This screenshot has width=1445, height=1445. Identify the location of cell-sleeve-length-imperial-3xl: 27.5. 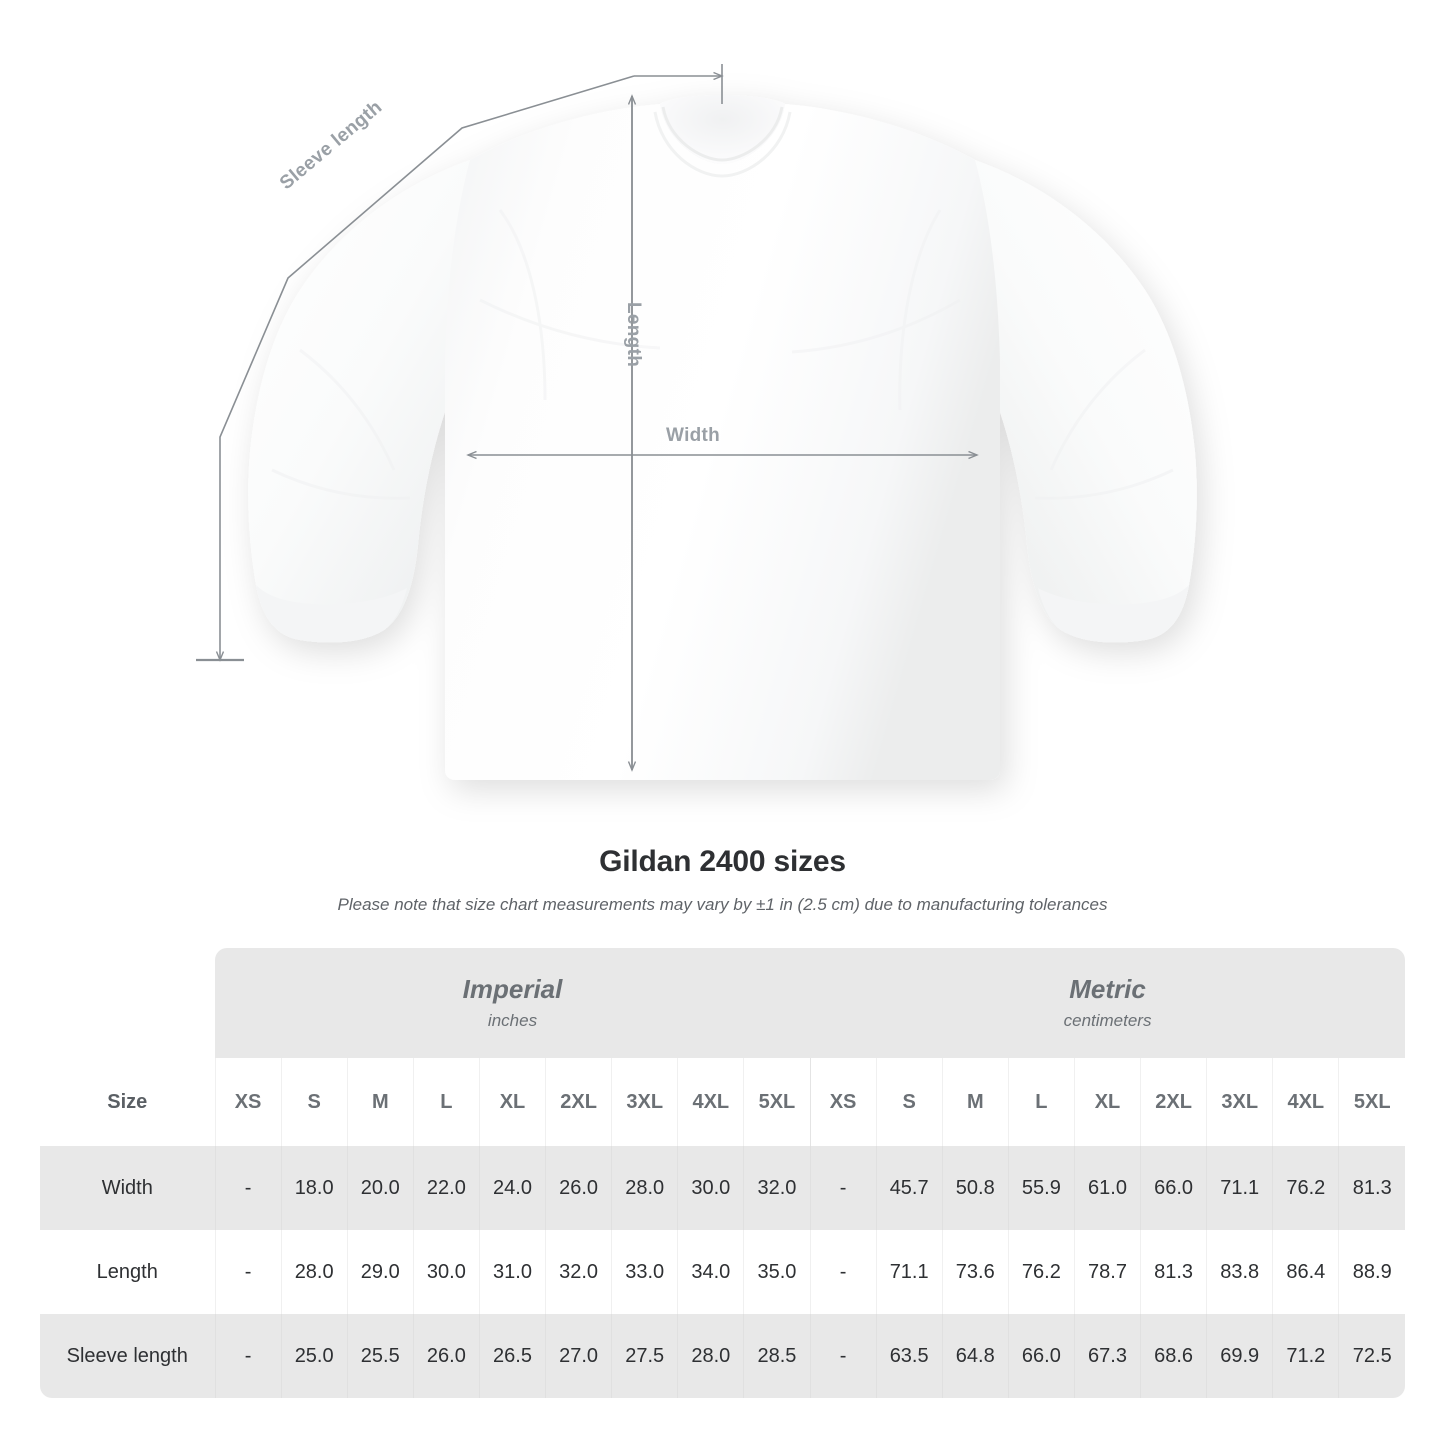
(645, 1356).